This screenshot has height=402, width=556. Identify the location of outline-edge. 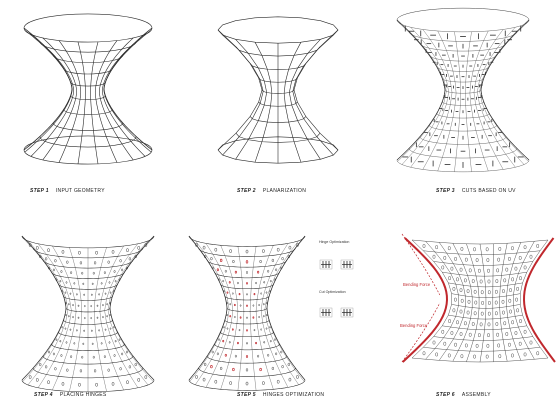
(44, 308).